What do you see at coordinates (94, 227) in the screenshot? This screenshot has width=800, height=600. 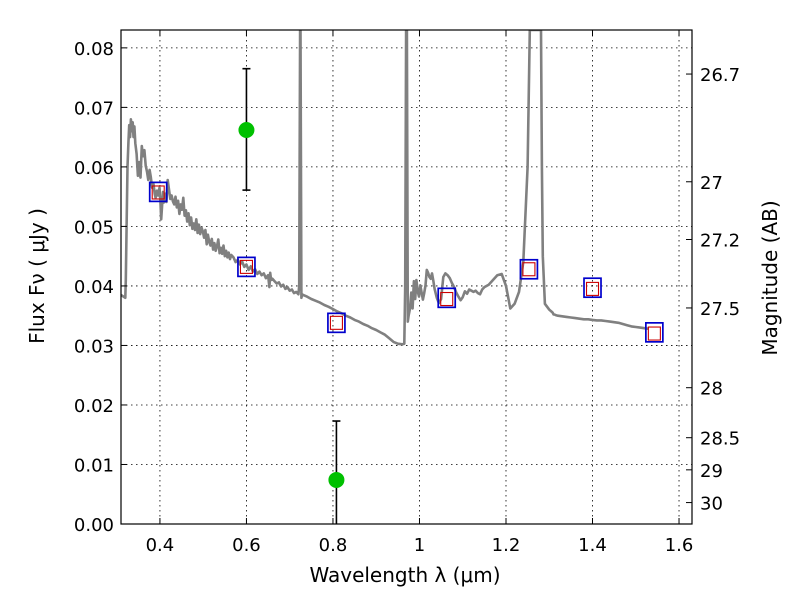 I see `y-tick-label: 0.05` at bounding box center [94, 227].